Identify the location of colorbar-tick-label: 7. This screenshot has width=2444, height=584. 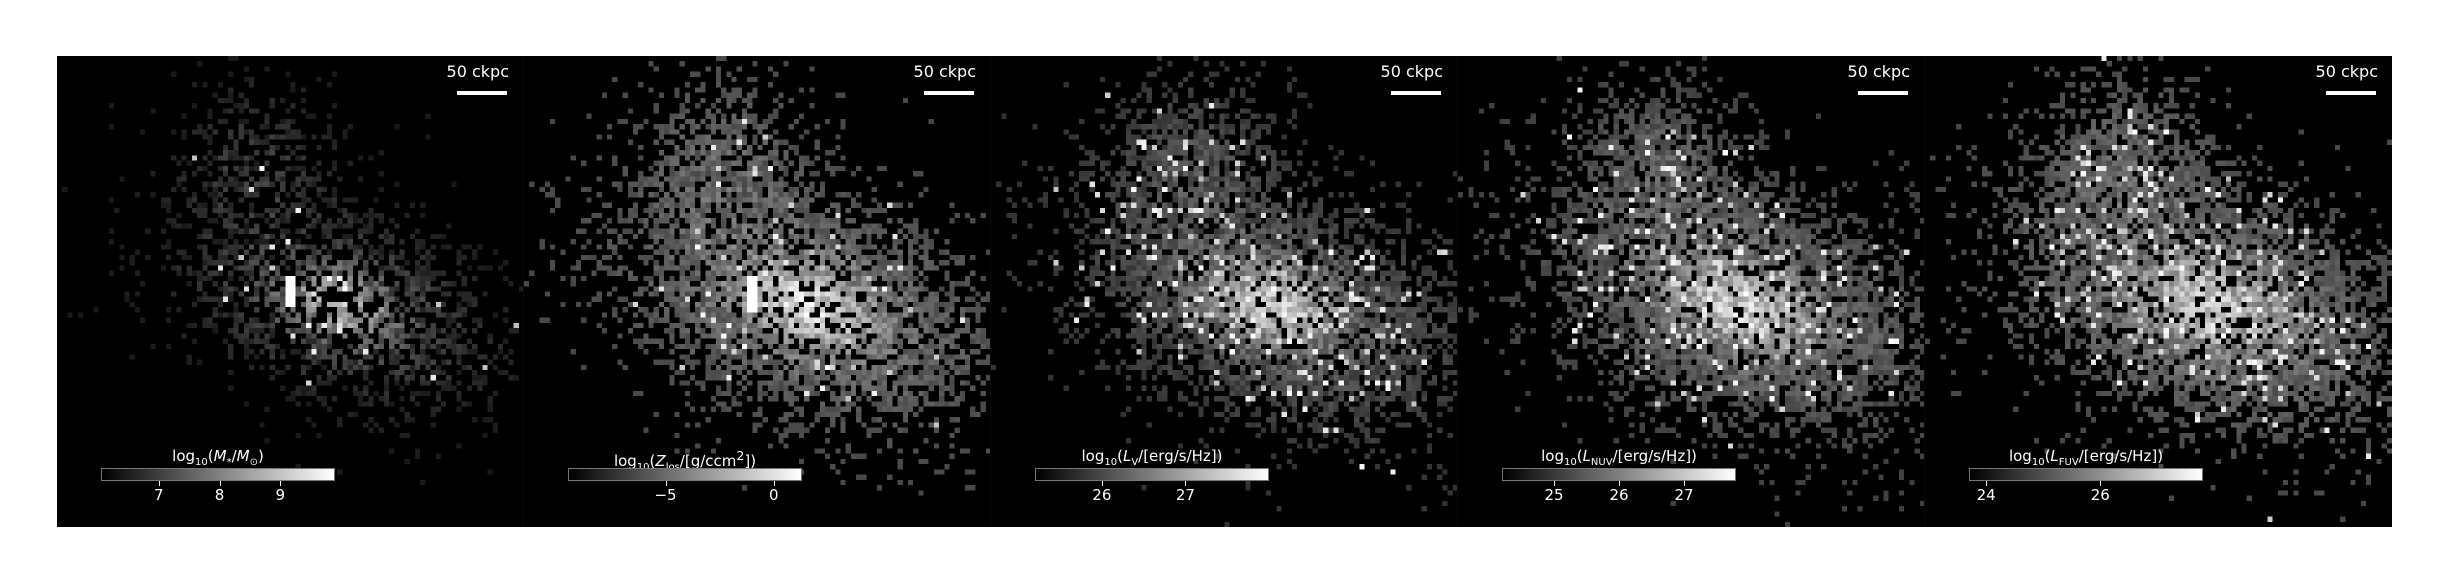
(158, 495).